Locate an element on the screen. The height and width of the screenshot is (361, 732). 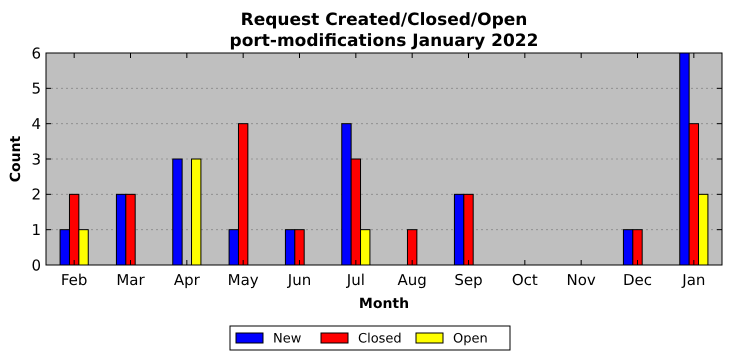
x-tick-label: Oct is located at coordinates (525, 280).